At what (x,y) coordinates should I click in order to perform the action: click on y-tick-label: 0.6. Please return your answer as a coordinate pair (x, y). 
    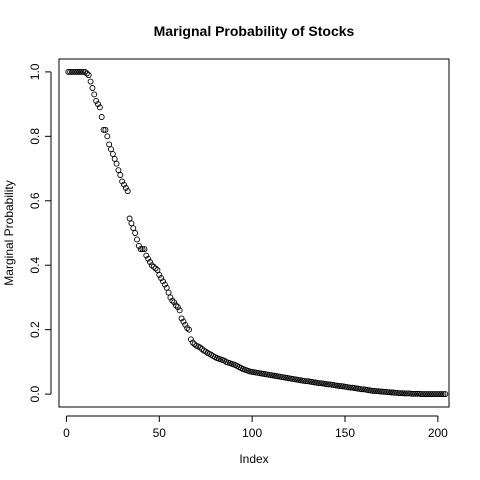
    Looking at the image, I should click on (35, 200).